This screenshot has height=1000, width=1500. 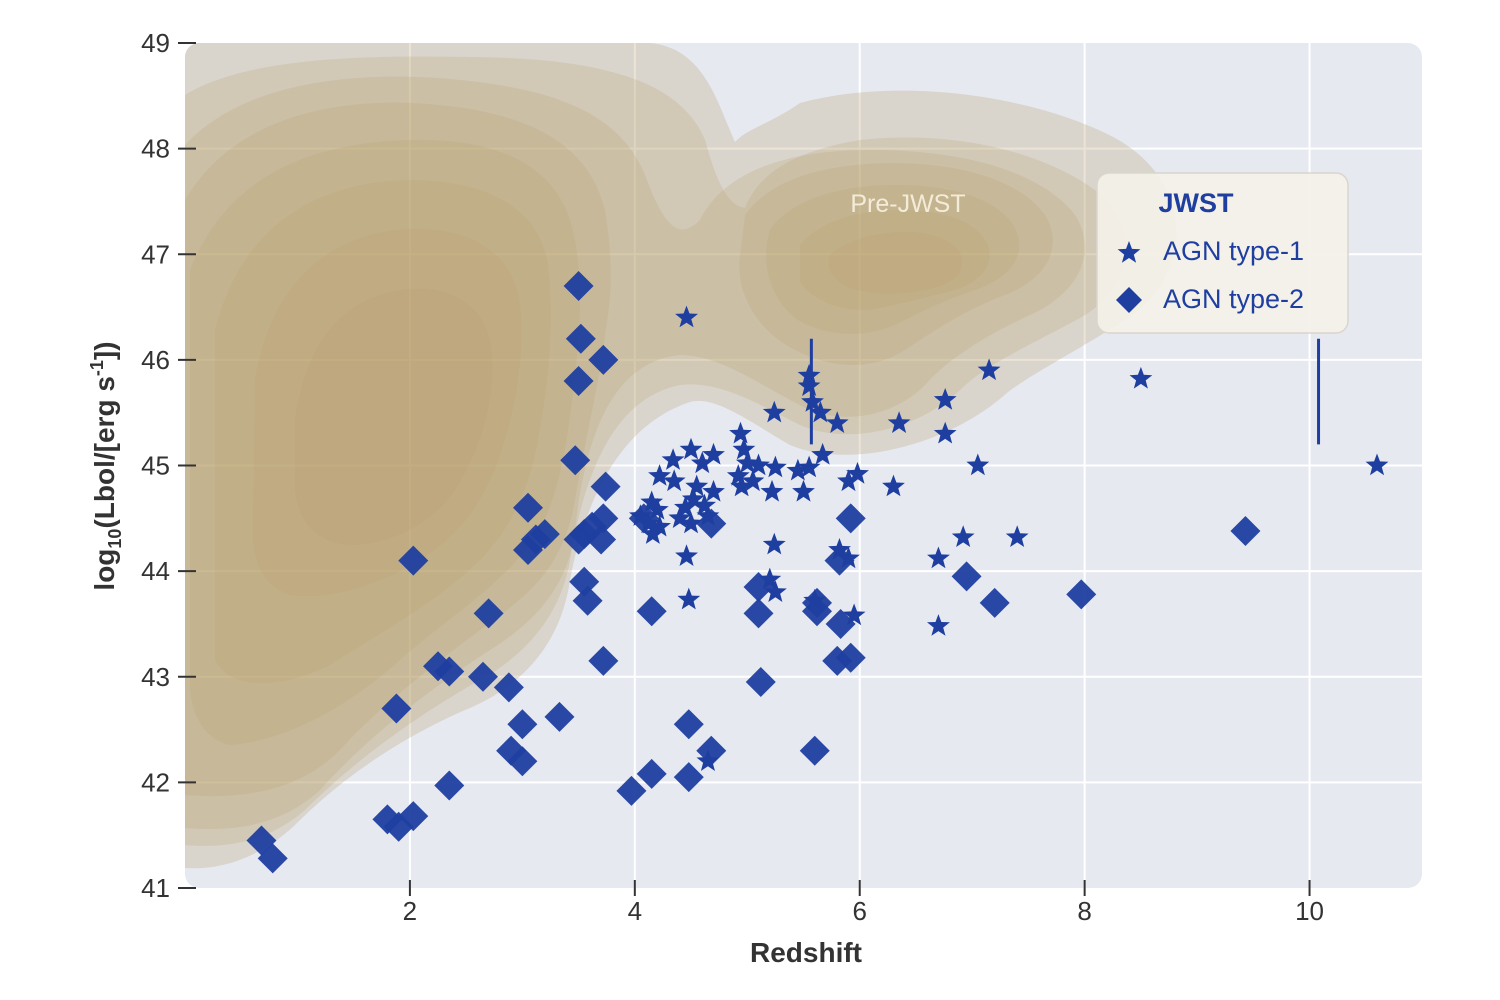 What do you see at coordinates (907, 204) in the screenshot?
I see `pre-jwst-label: Pre-JWST` at bounding box center [907, 204].